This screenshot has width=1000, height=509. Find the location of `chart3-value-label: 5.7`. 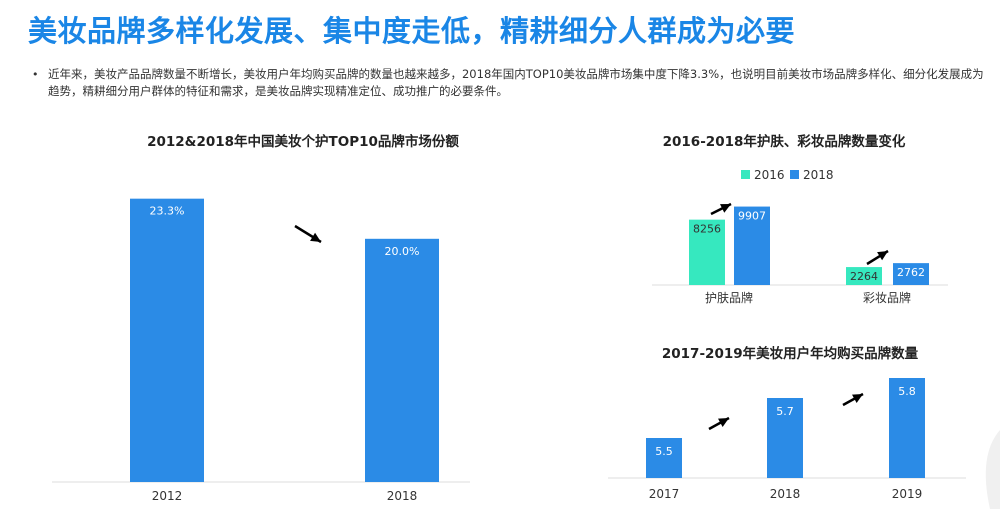

chart3-value-label: 5.7 is located at coordinates (785, 411).